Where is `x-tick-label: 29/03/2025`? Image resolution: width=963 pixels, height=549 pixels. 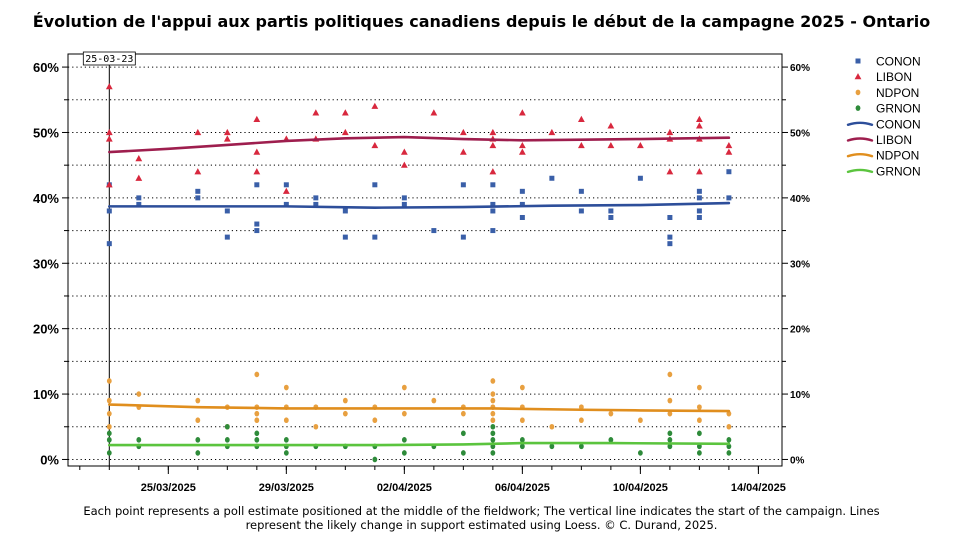 x-tick-label: 29/03/2025 is located at coordinates (286, 488).